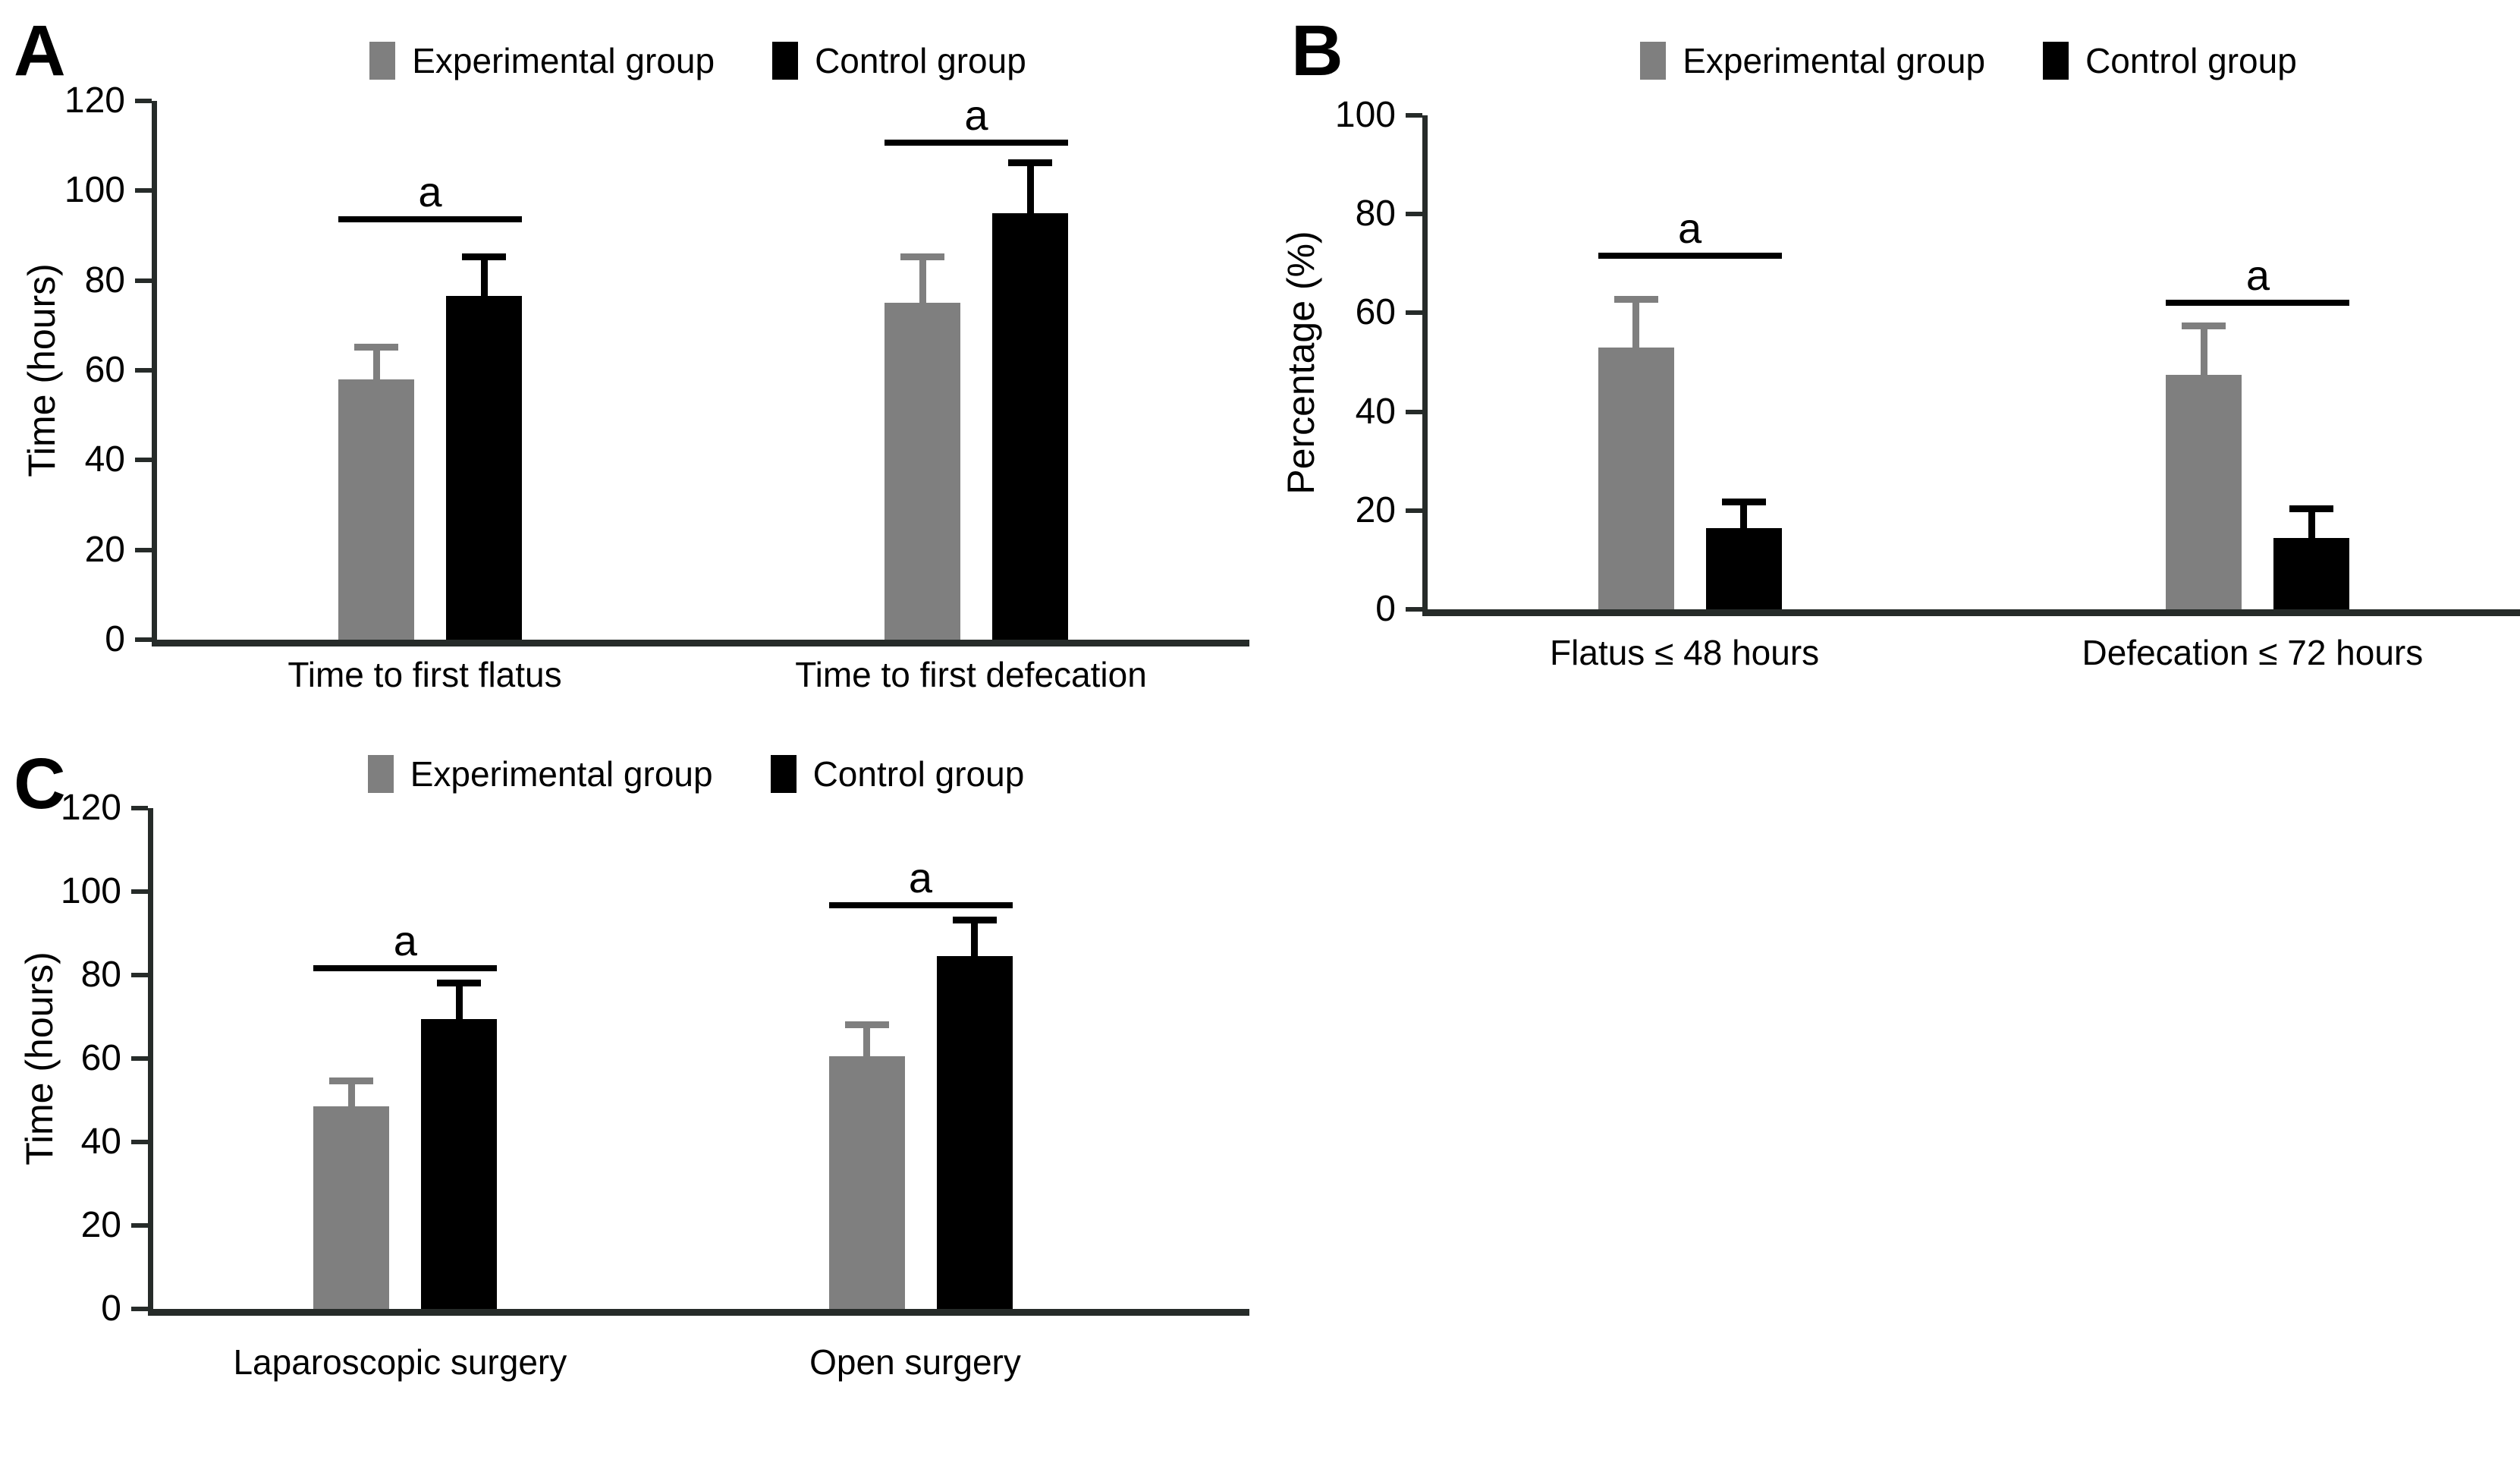  What do you see at coordinates (425, 674) in the screenshot?
I see `category-label: Time to first flatus` at bounding box center [425, 674].